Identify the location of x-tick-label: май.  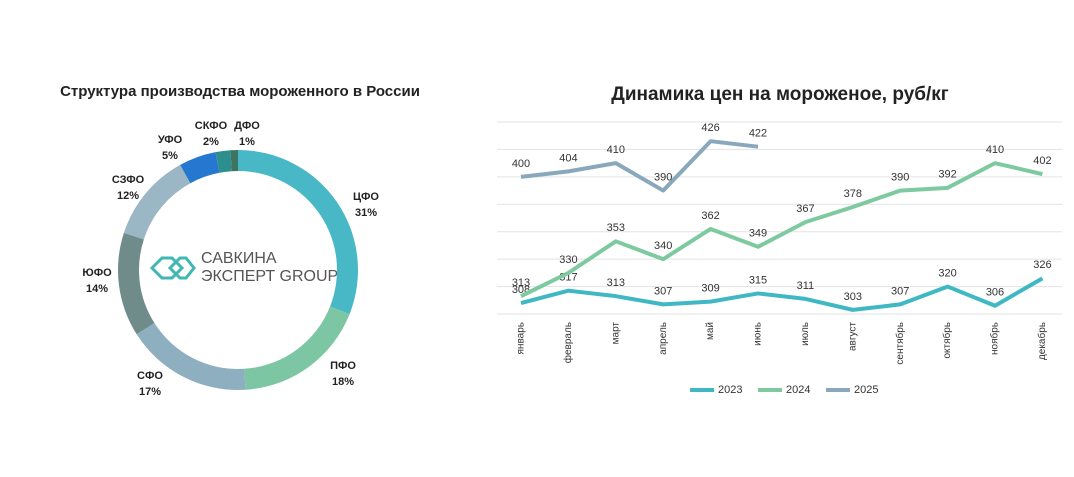
(710, 331).